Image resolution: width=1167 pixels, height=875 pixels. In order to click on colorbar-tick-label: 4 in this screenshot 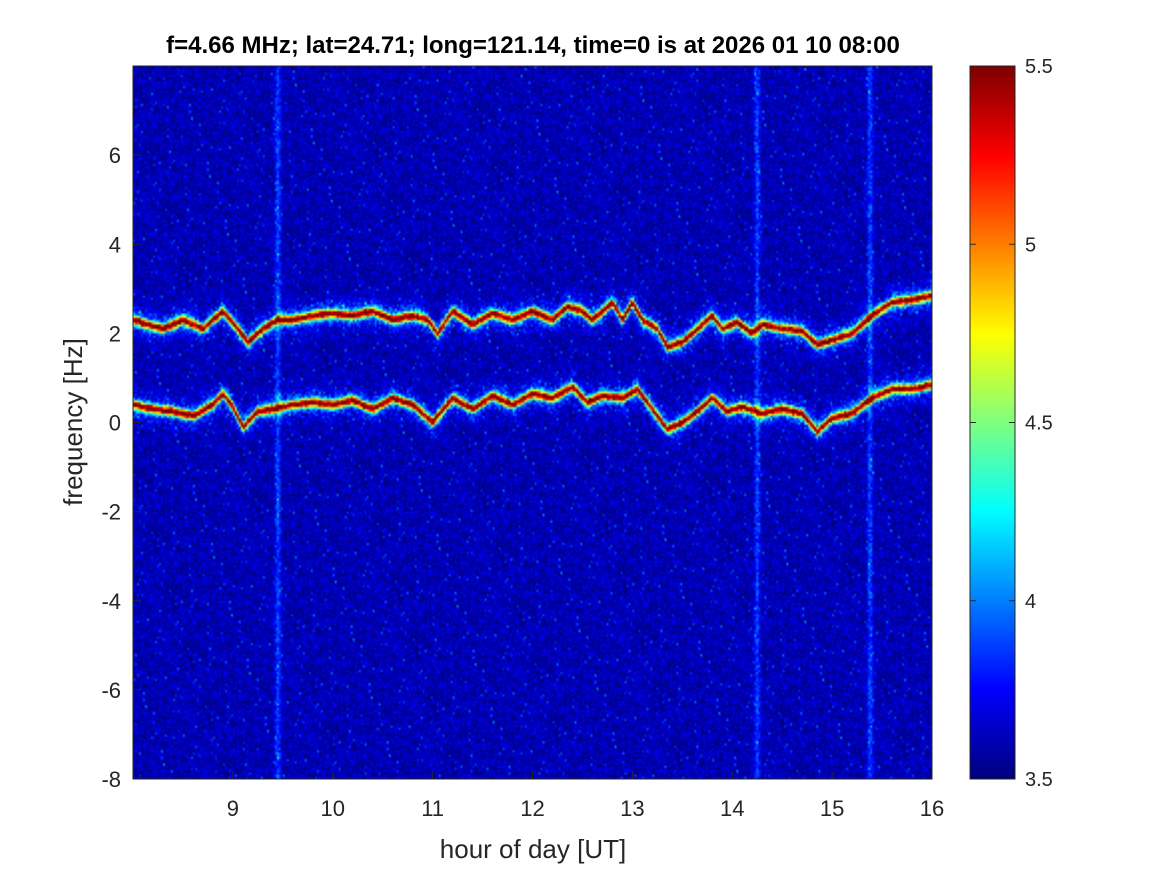, I will do `click(1030, 602)`.